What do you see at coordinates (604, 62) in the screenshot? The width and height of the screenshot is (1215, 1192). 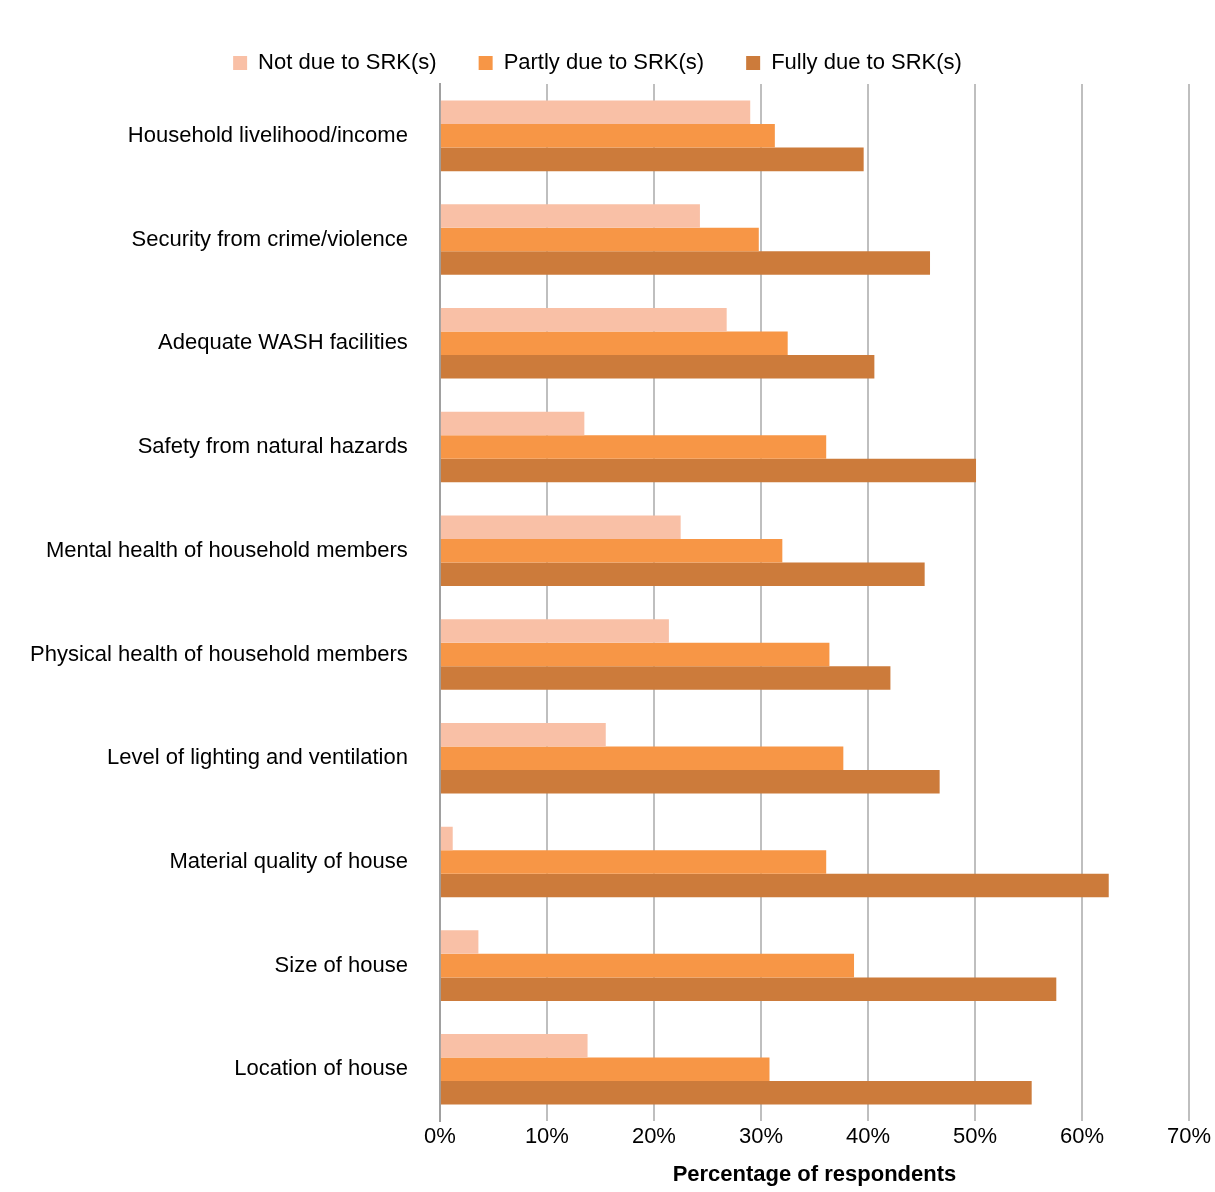 I see `legend-label: Partly due to SRK(s)` at bounding box center [604, 62].